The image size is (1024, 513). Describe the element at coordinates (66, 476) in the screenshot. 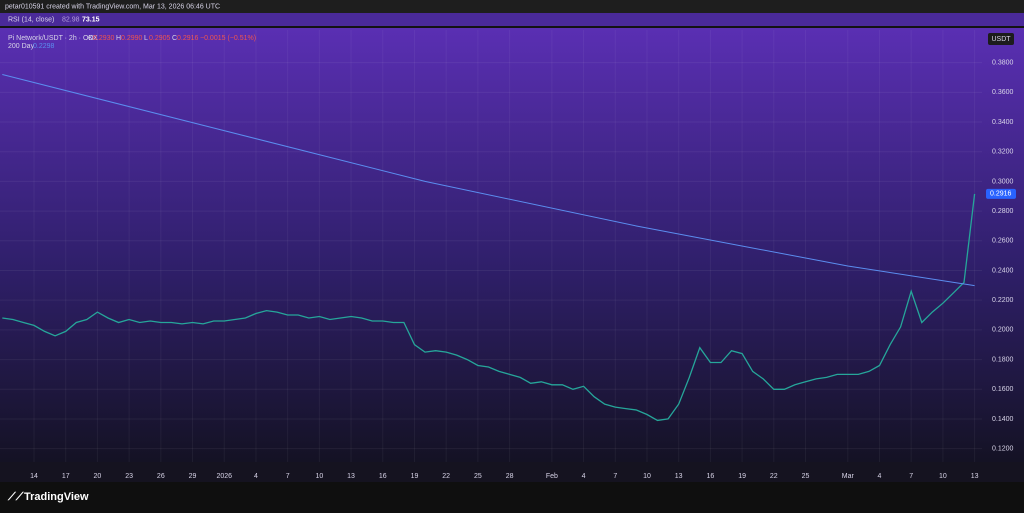

I see `x-tick-label: 17` at that location.